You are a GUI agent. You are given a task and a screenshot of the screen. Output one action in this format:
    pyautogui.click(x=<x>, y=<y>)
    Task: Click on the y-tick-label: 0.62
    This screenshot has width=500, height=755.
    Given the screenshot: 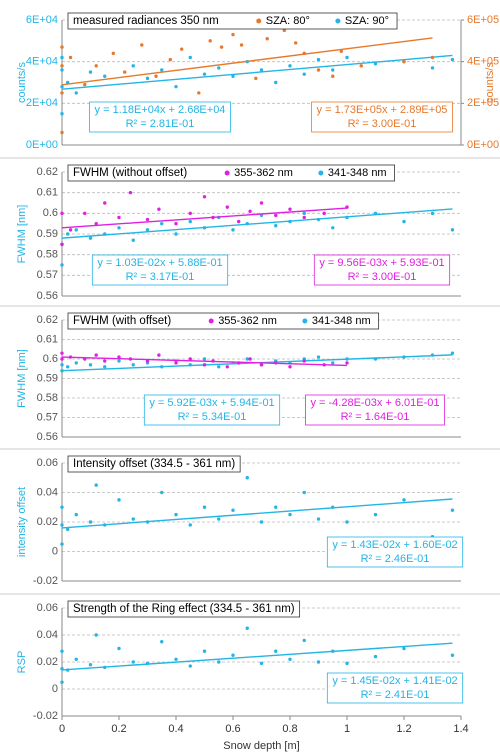 What is the action you would take?
    pyautogui.click(x=47, y=172)
    